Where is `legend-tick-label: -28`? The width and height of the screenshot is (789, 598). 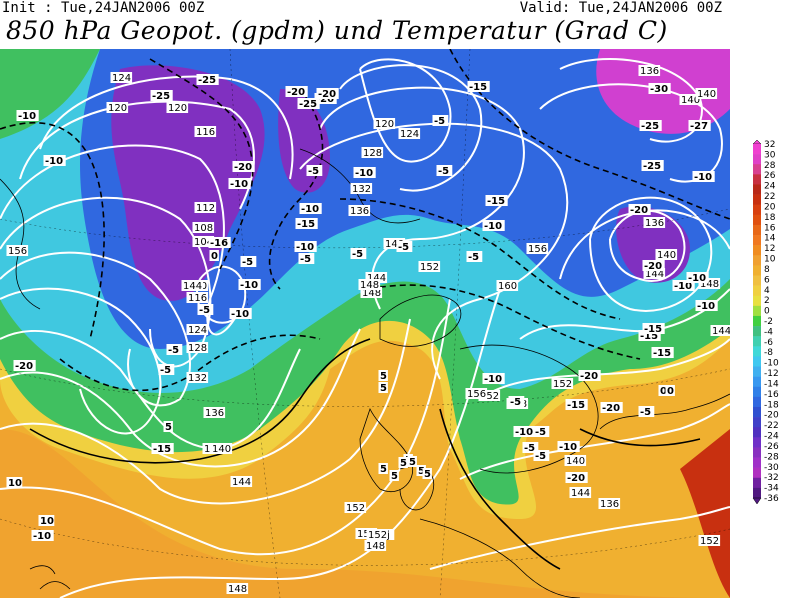 legend-tick-label: -28 is located at coordinates (771, 457).